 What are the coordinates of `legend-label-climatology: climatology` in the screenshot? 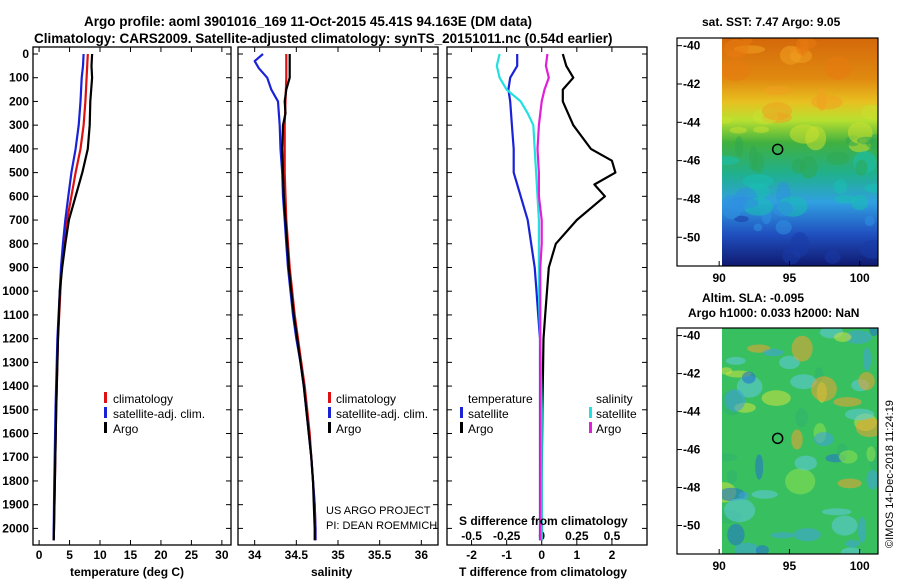 It's located at (143, 399).